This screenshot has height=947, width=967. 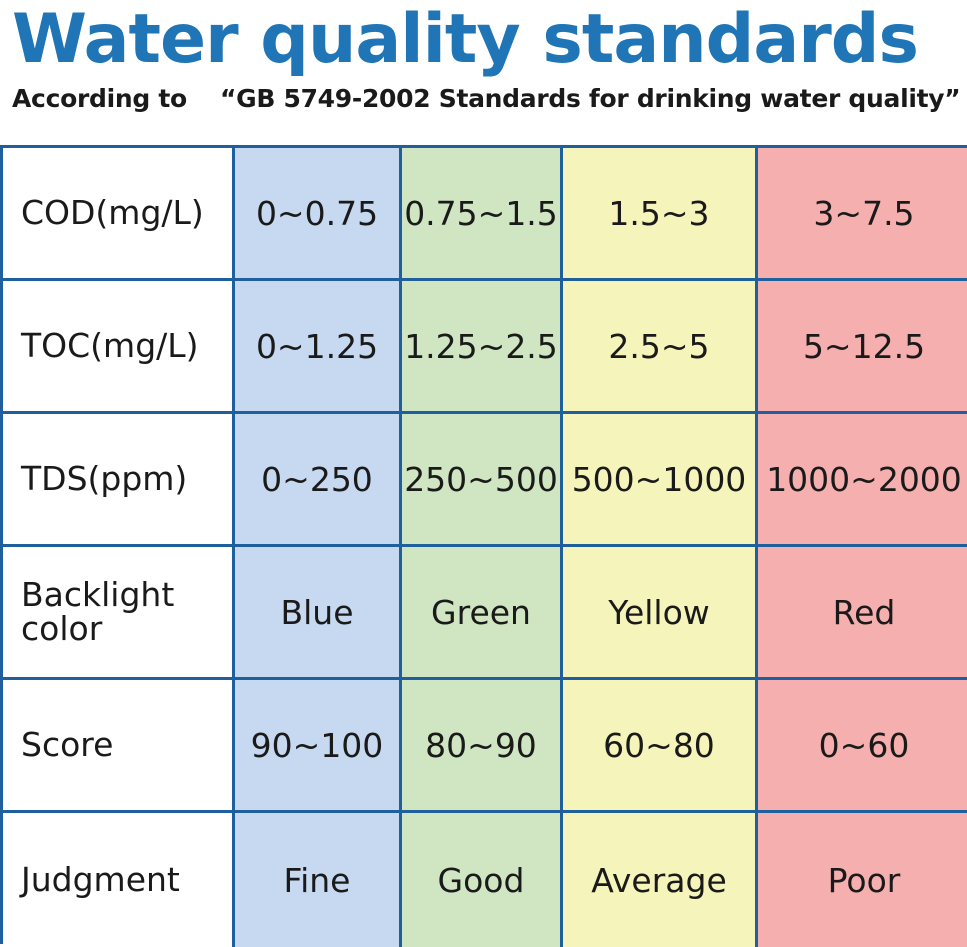 I want to click on table-cell: 0~60, so click(x=862, y=746).